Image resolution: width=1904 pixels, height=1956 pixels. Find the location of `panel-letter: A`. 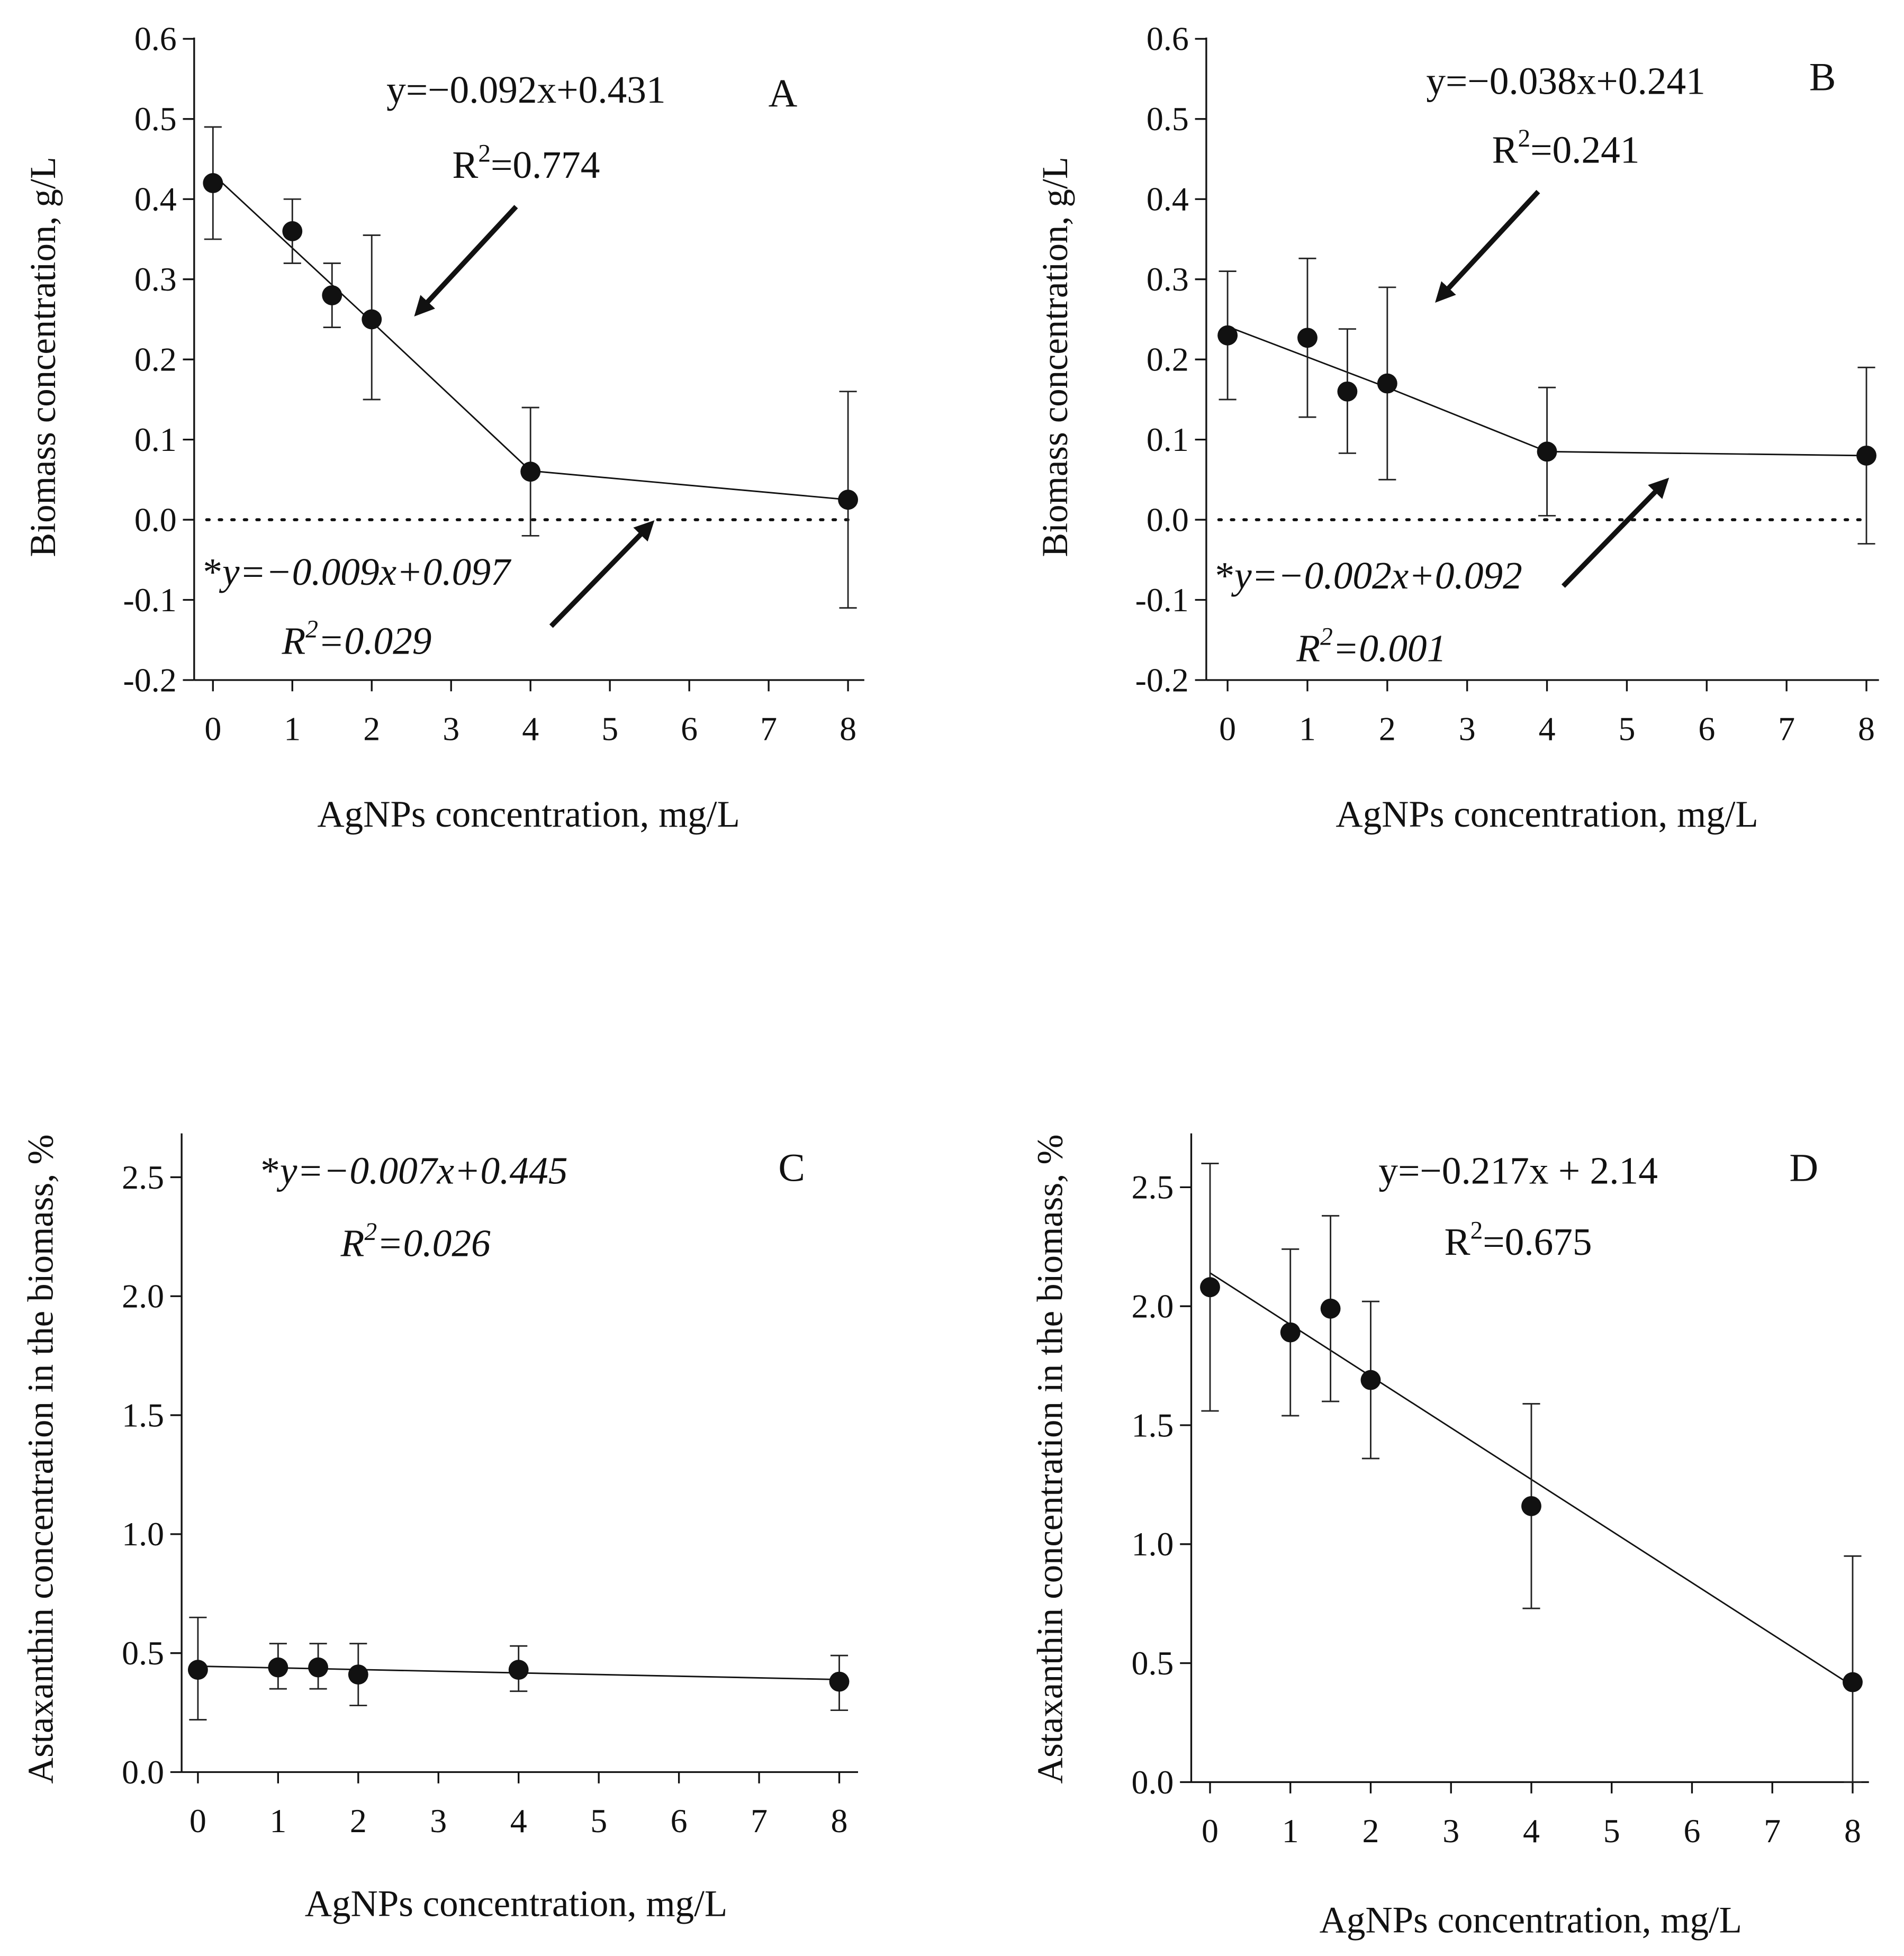

panel-letter: A is located at coordinates (783, 93).